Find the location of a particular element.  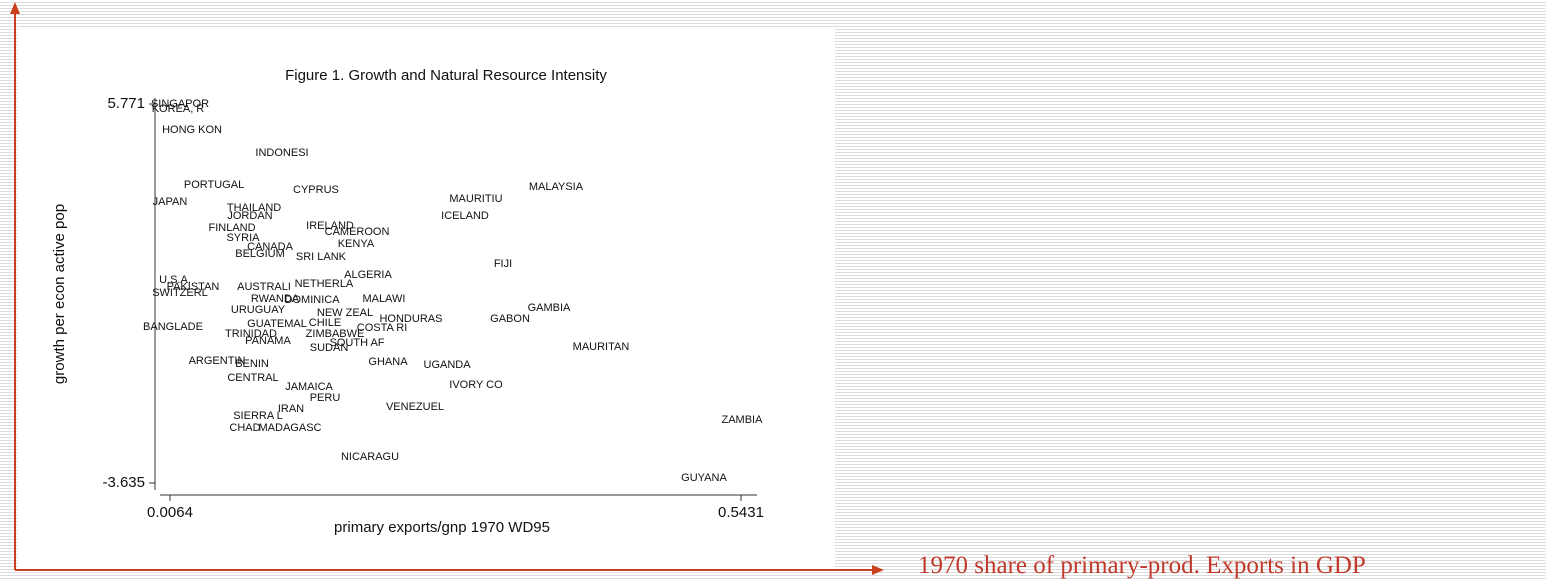

point-label: CAMEROON is located at coordinates (357, 232).